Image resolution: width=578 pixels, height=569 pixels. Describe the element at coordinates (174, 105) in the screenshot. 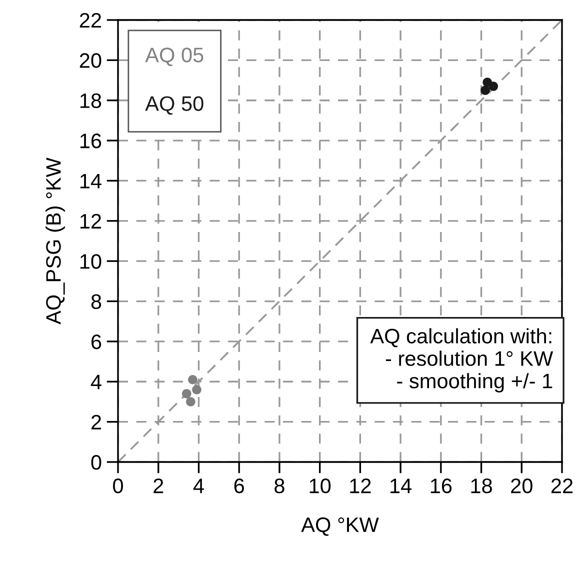

I see `text: AQ 50` at that location.